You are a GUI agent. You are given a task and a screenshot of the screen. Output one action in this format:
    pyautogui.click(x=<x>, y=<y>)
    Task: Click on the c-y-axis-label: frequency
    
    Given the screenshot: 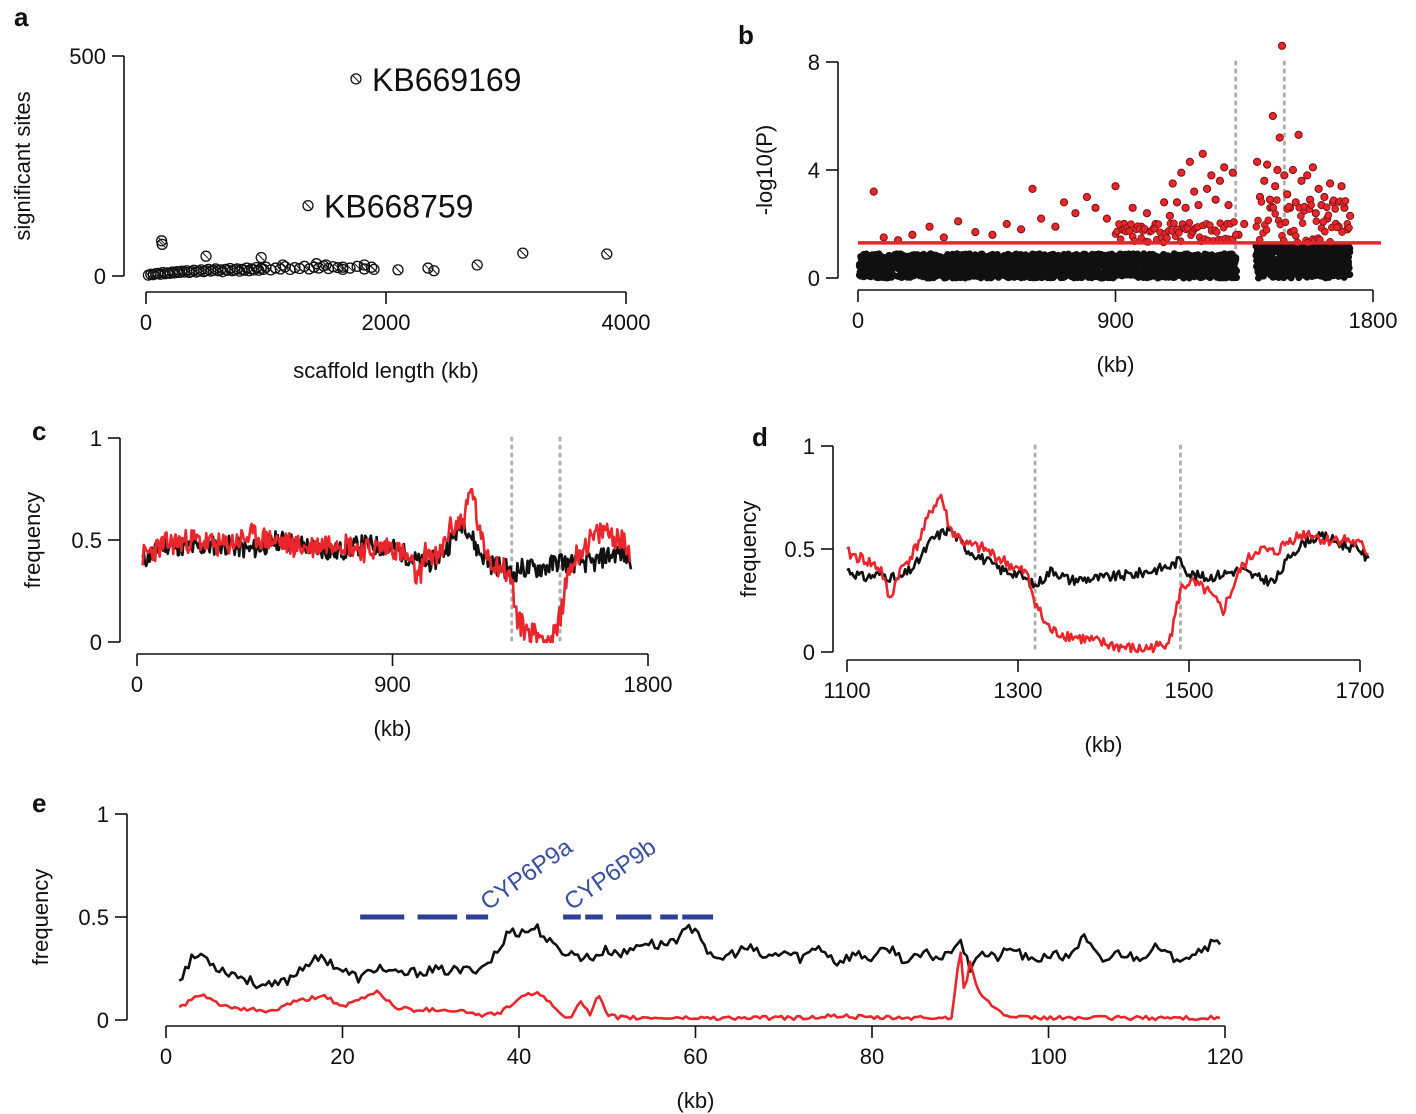 What is the action you would take?
    pyautogui.click(x=32, y=540)
    